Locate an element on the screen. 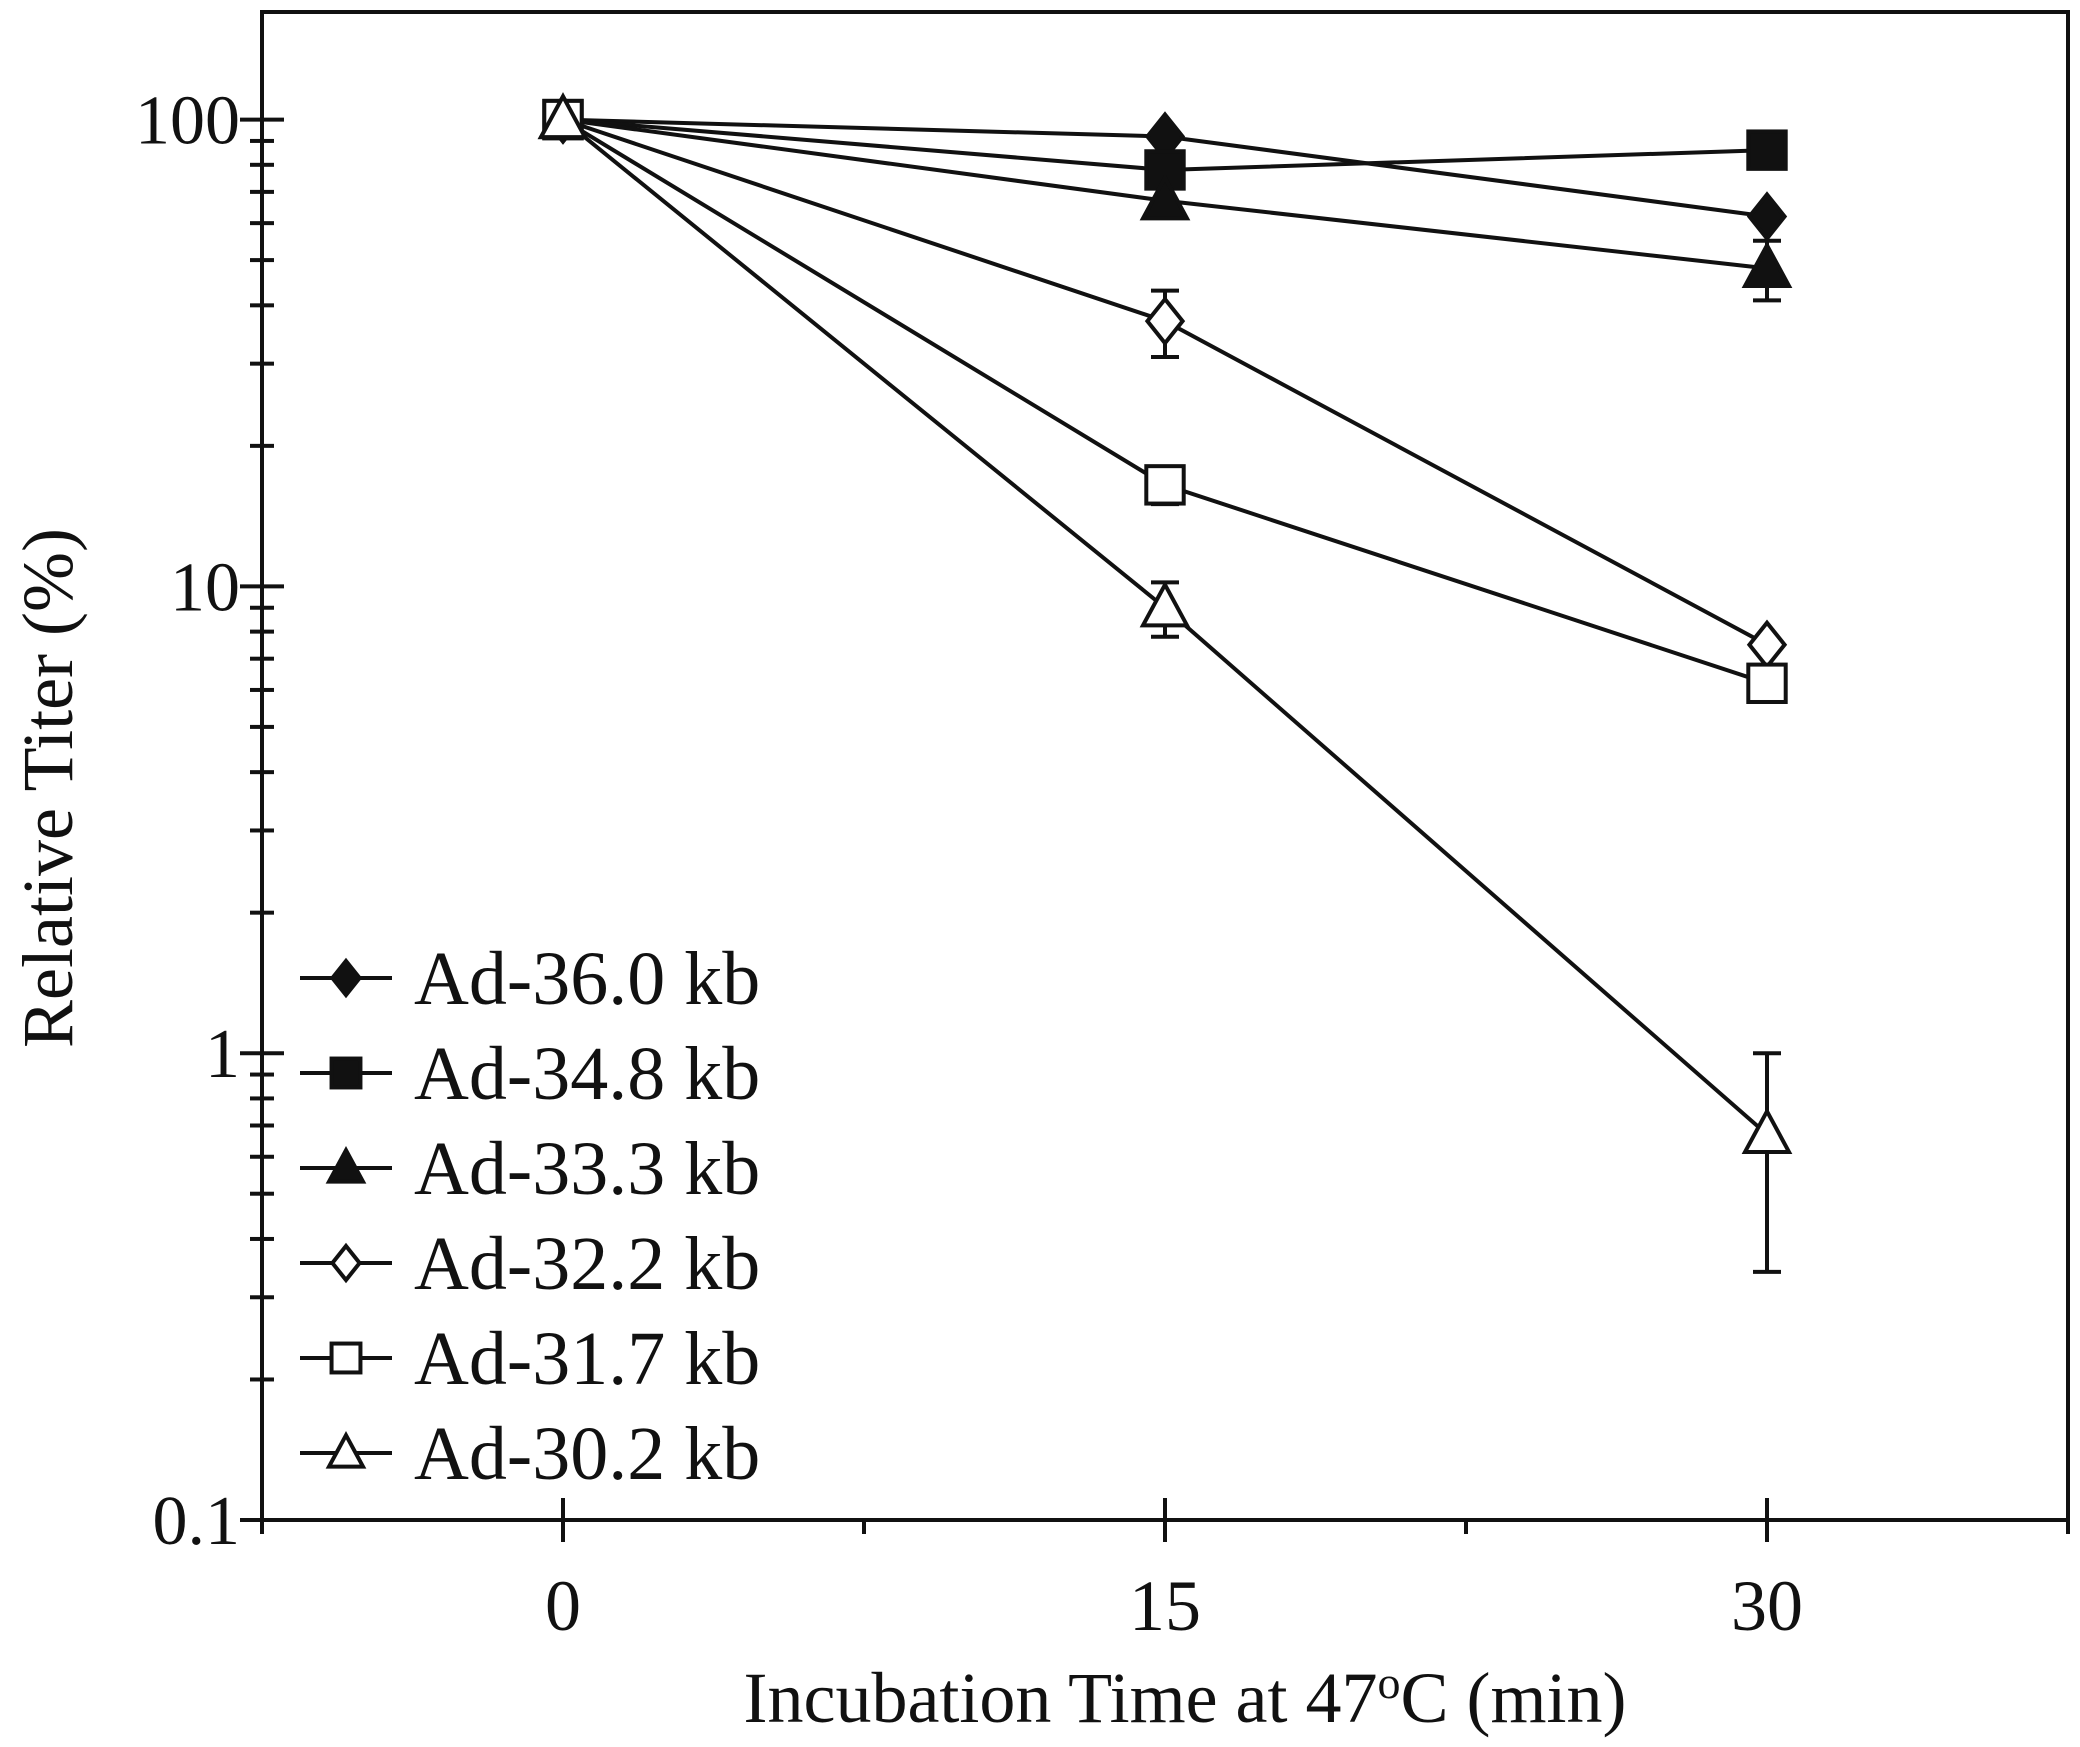  y-tick-label: 1 is located at coordinates (222, 1054).